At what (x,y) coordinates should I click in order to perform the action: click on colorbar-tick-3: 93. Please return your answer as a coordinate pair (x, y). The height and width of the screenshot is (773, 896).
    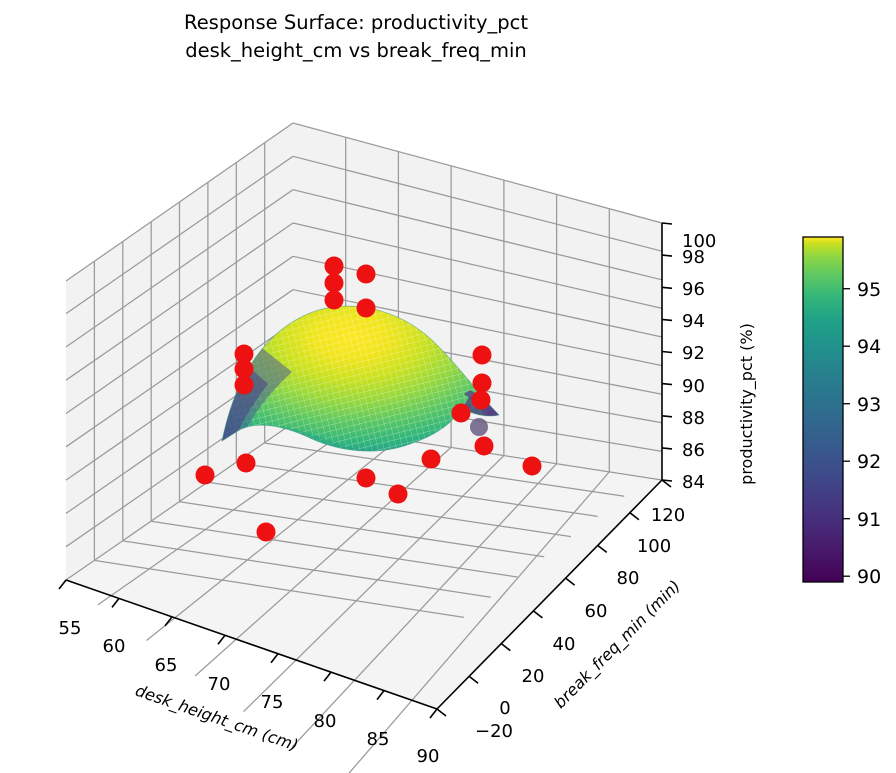
    Looking at the image, I should click on (869, 405).